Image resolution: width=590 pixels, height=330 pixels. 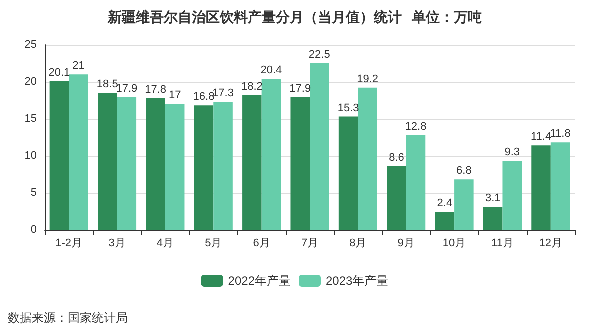 I want to click on y-tick-label: 15, so click(x=30, y=119).